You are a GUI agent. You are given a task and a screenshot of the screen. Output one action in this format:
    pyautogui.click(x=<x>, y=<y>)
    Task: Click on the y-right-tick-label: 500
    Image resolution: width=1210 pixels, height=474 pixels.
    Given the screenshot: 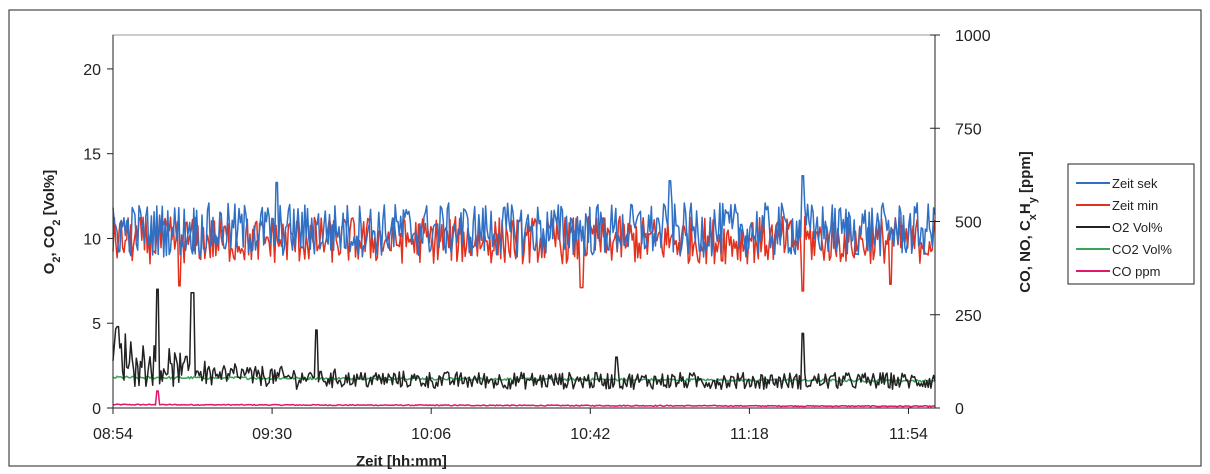 What is the action you would take?
    pyautogui.click(x=968, y=223)
    